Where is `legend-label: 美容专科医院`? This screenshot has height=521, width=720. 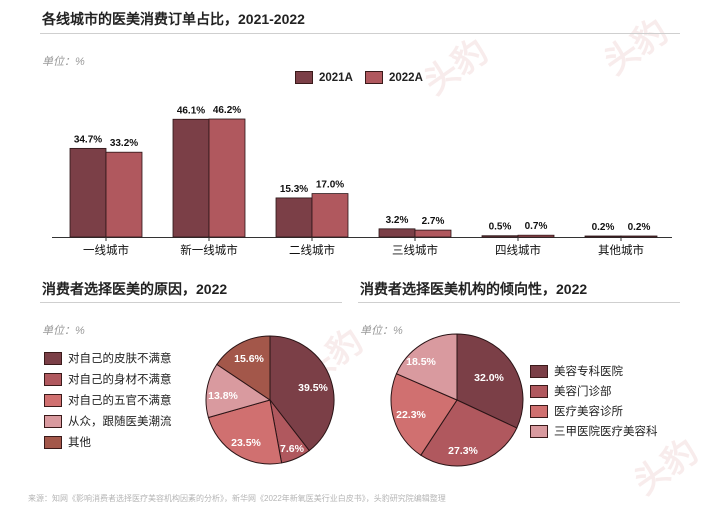
legend-label: 美容专科医院 is located at coordinates (588, 372).